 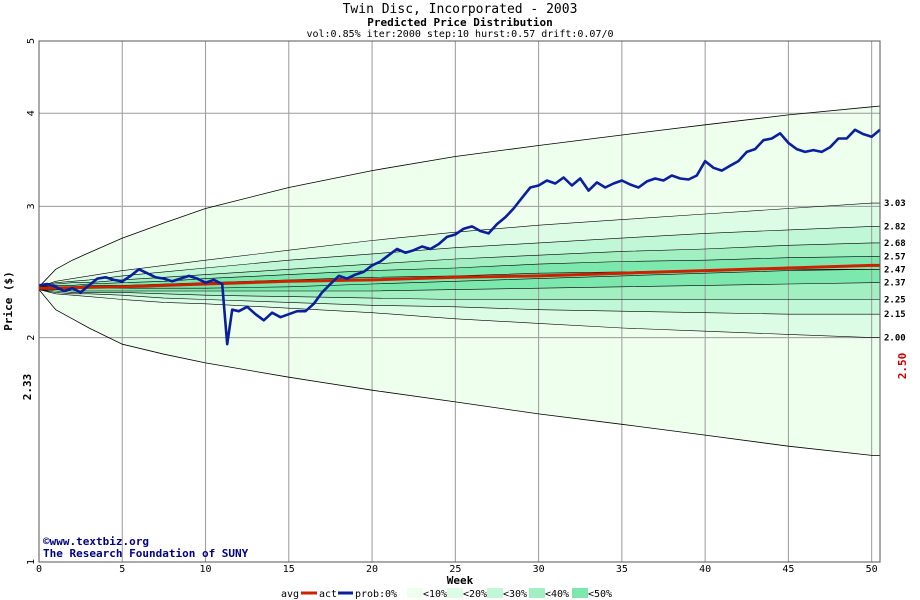 What do you see at coordinates (372, 569) in the screenshot?
I see `x-tick-label: 20` at bounding box center [372, 569].